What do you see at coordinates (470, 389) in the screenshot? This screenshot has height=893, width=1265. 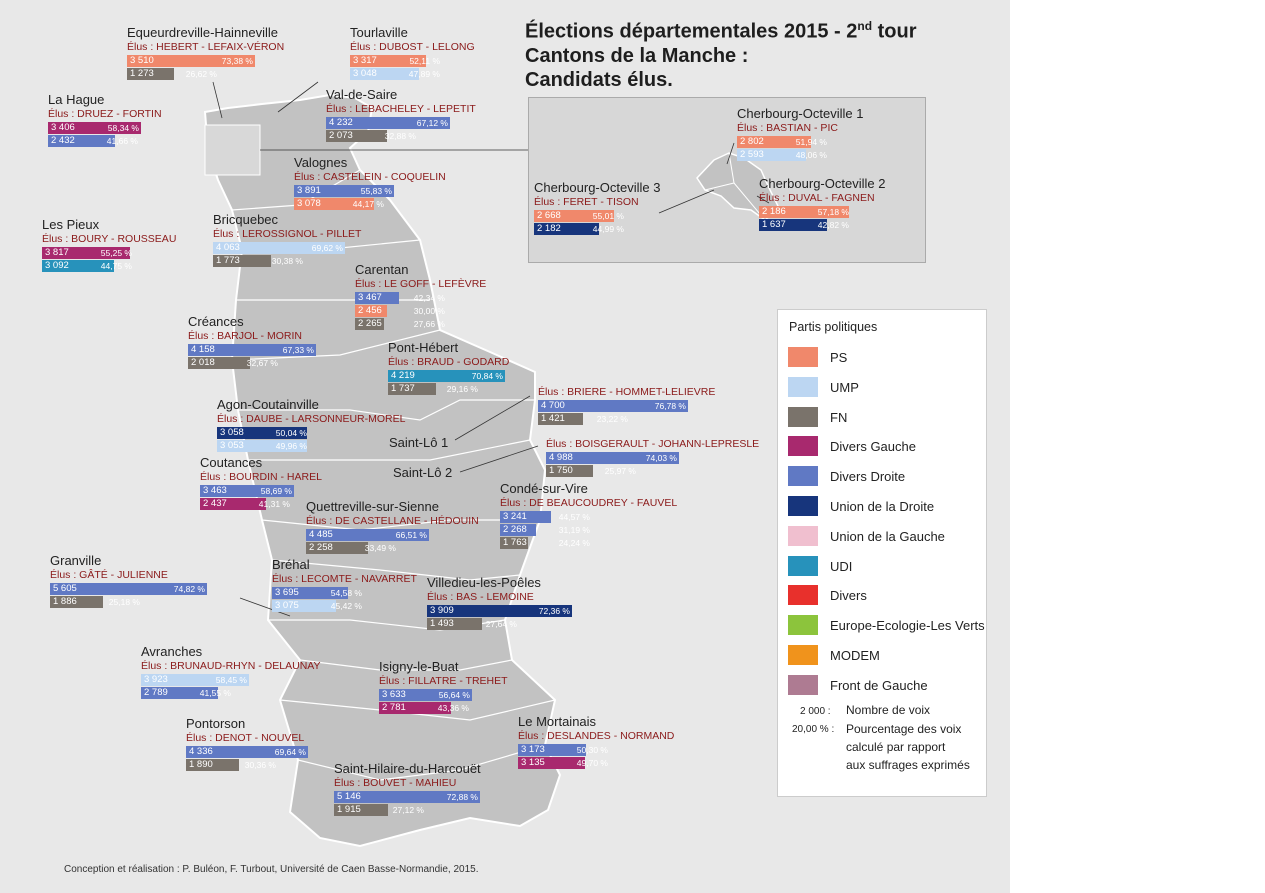 I see `result-bar: 1 737 29,16 %` at bounding box center [470, 389].